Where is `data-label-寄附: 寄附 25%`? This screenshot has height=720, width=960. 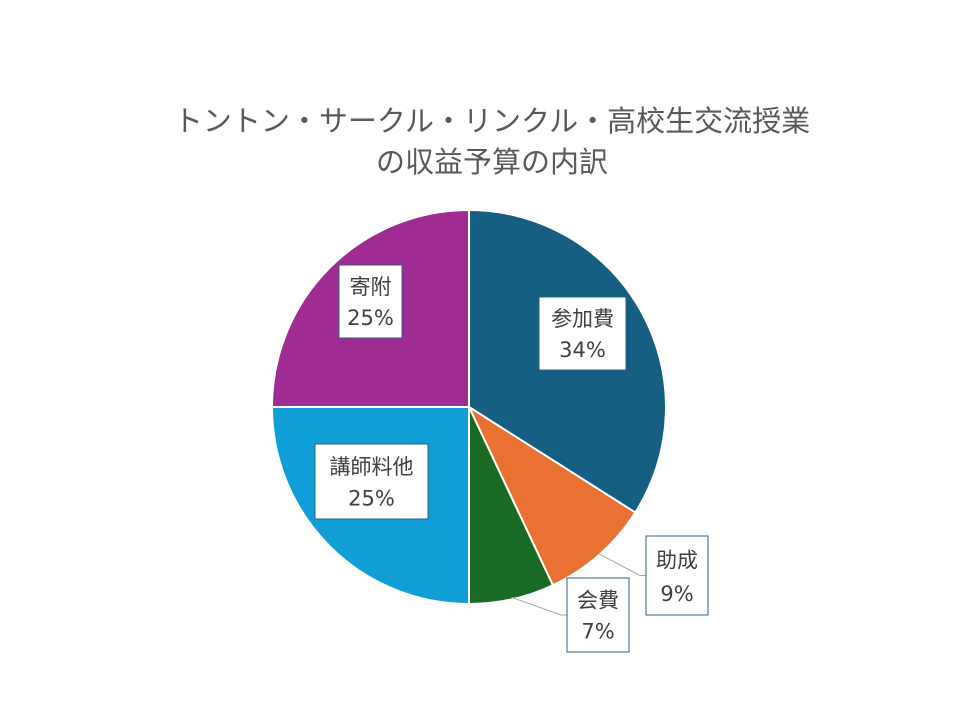 data-label-寄附: 寄附 25% is located at coordinates (370, 301).